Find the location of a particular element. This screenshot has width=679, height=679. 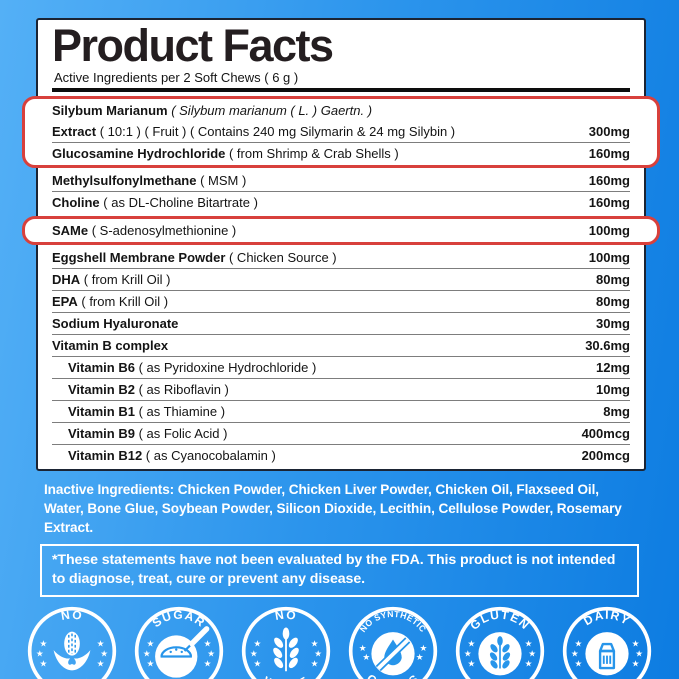

ingredient-name: Vitamin B2 is located at coordinates (101, 389).